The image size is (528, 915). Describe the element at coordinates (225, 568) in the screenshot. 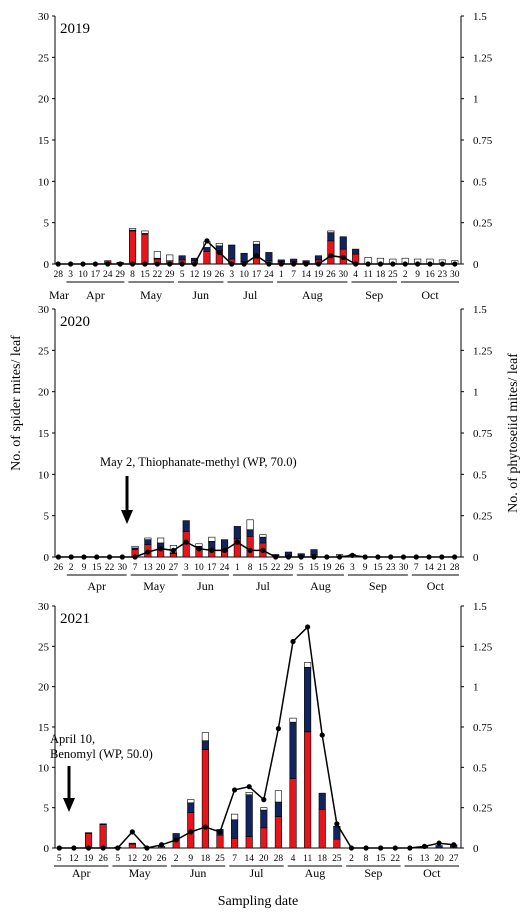

I see `date-tick-label: 24` at that location.